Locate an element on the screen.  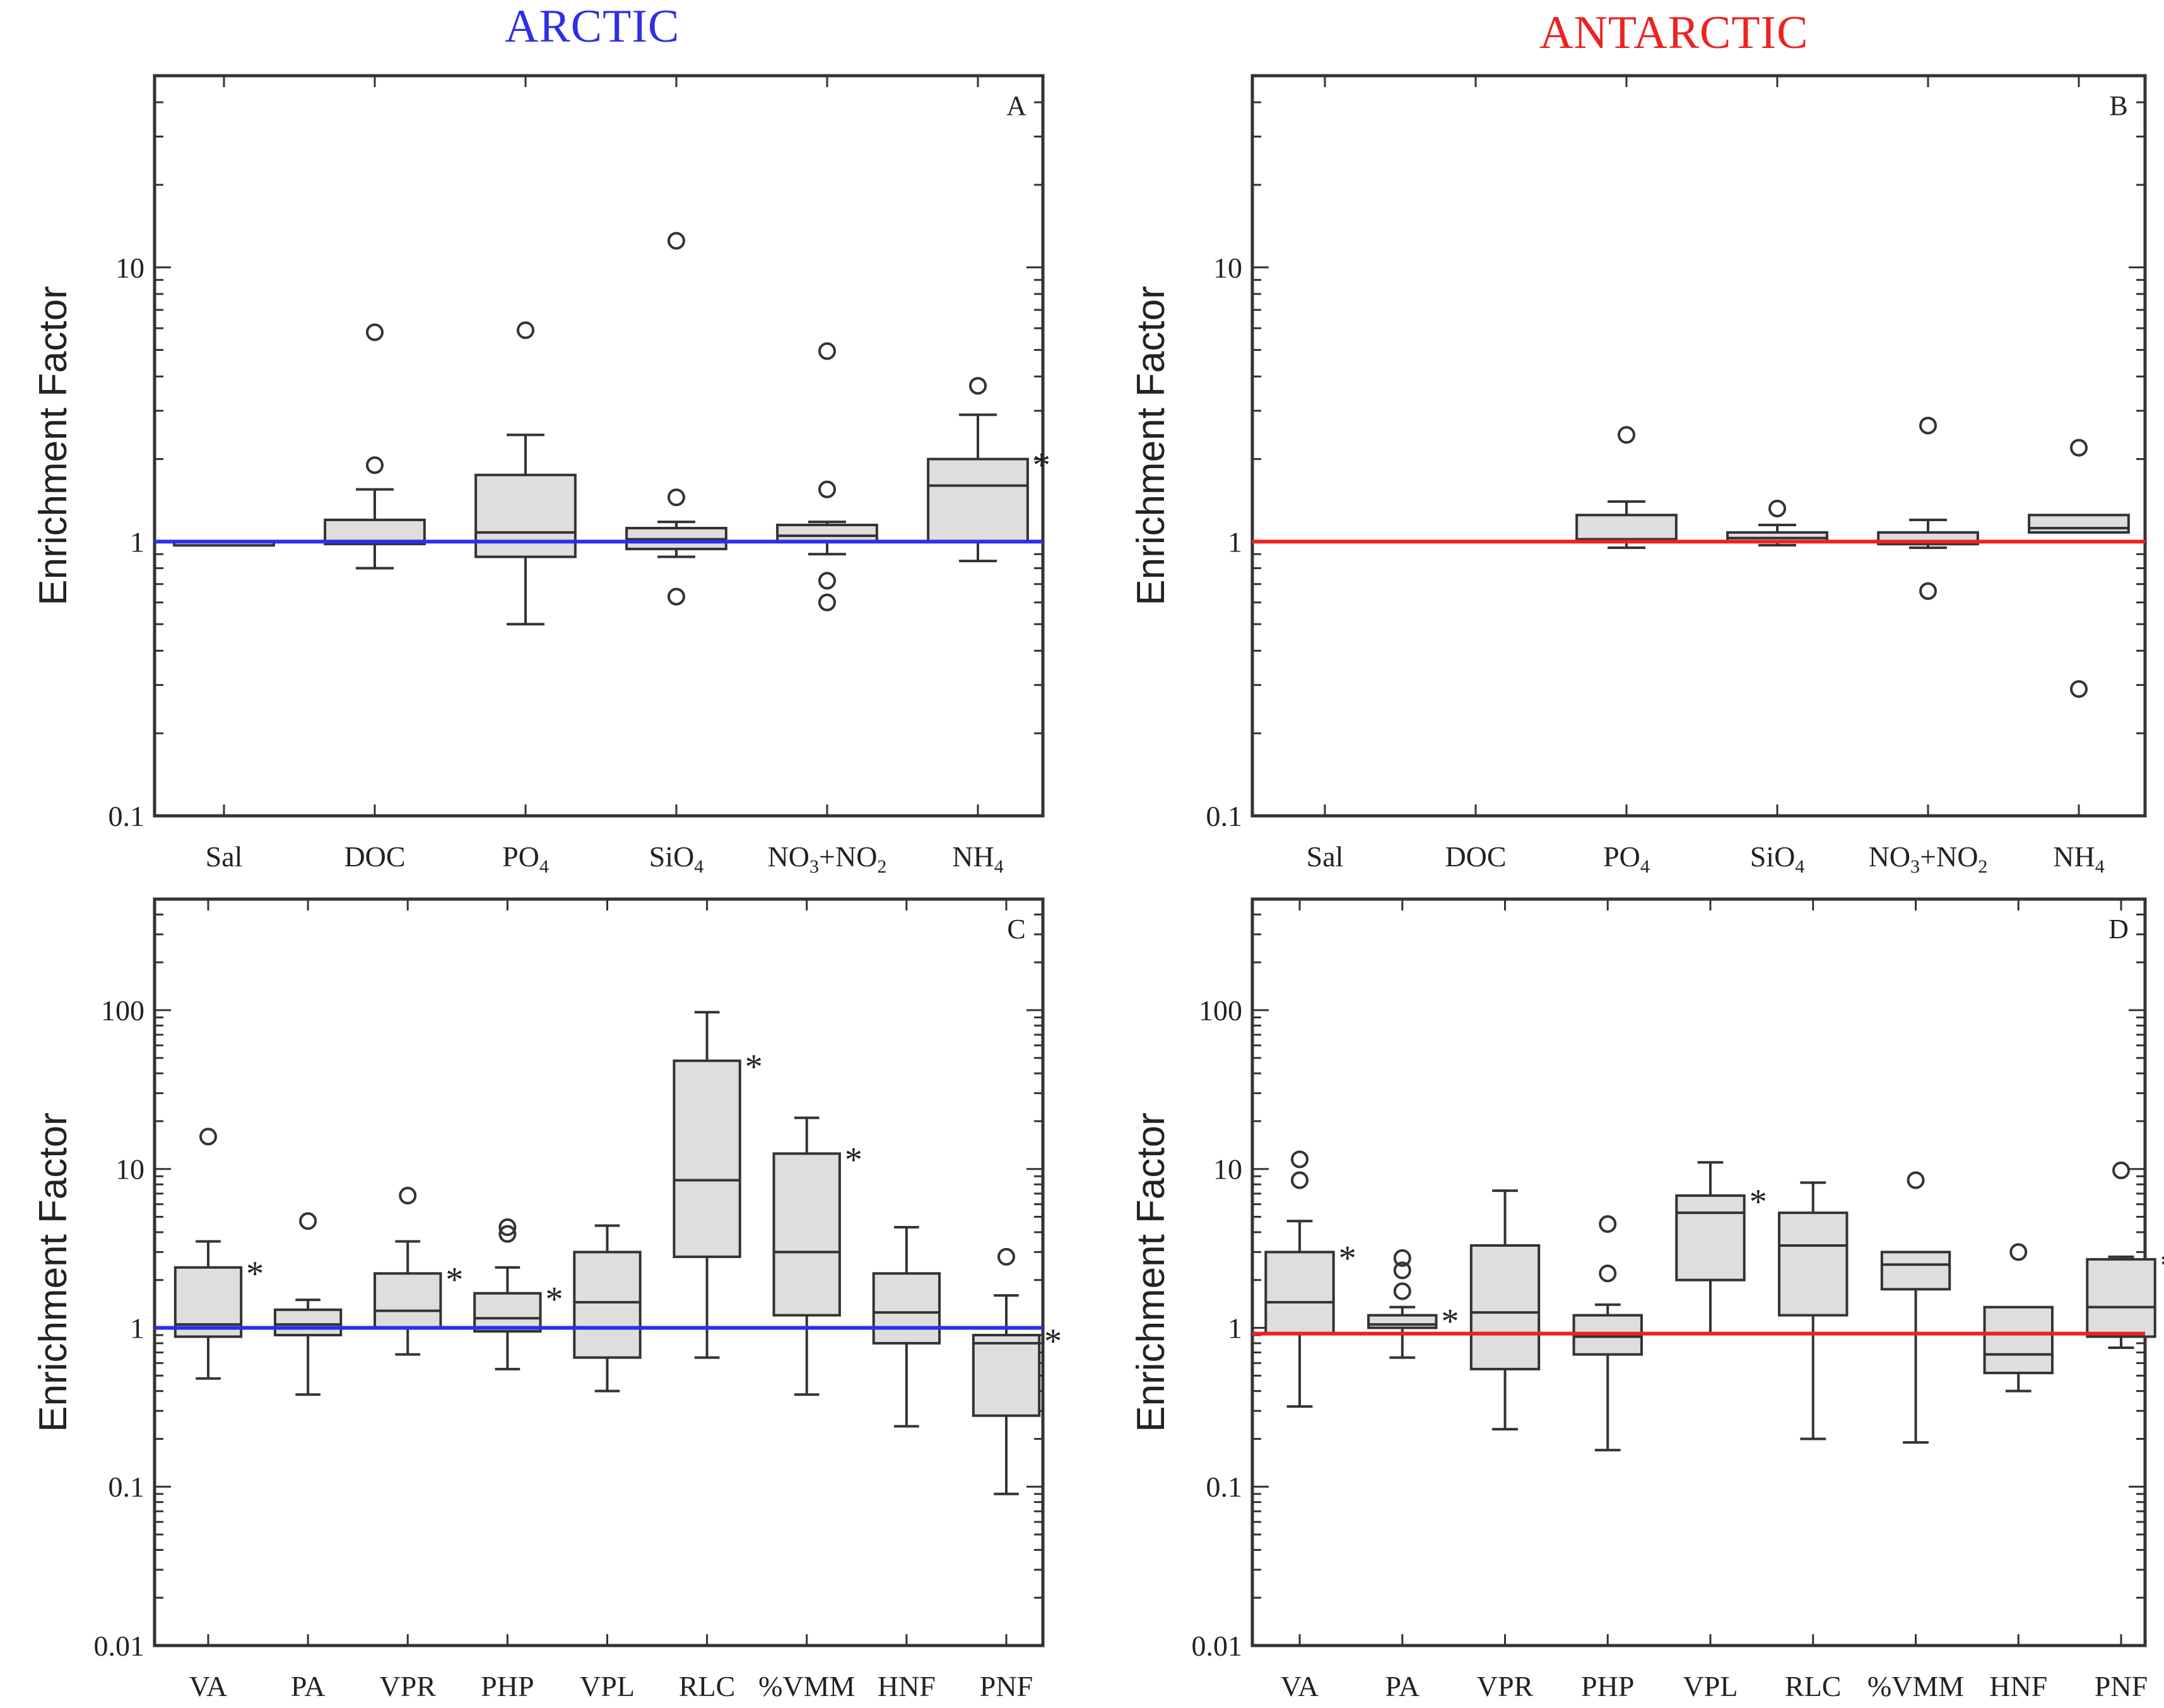
box-PA: * is located at coordinates (1413, 1304).